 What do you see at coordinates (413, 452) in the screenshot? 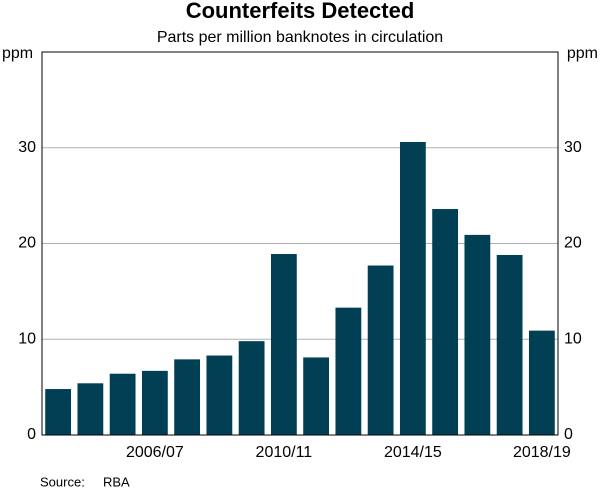
I see `x-tick-label: 2014/15` at bounding box center [413, 452].